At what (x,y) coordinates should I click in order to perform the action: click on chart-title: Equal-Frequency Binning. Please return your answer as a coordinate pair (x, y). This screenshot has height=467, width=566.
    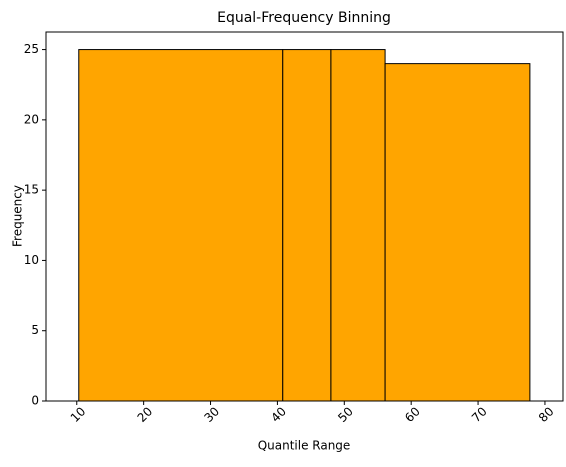
    Looking at the image, I should click on (304, 18).